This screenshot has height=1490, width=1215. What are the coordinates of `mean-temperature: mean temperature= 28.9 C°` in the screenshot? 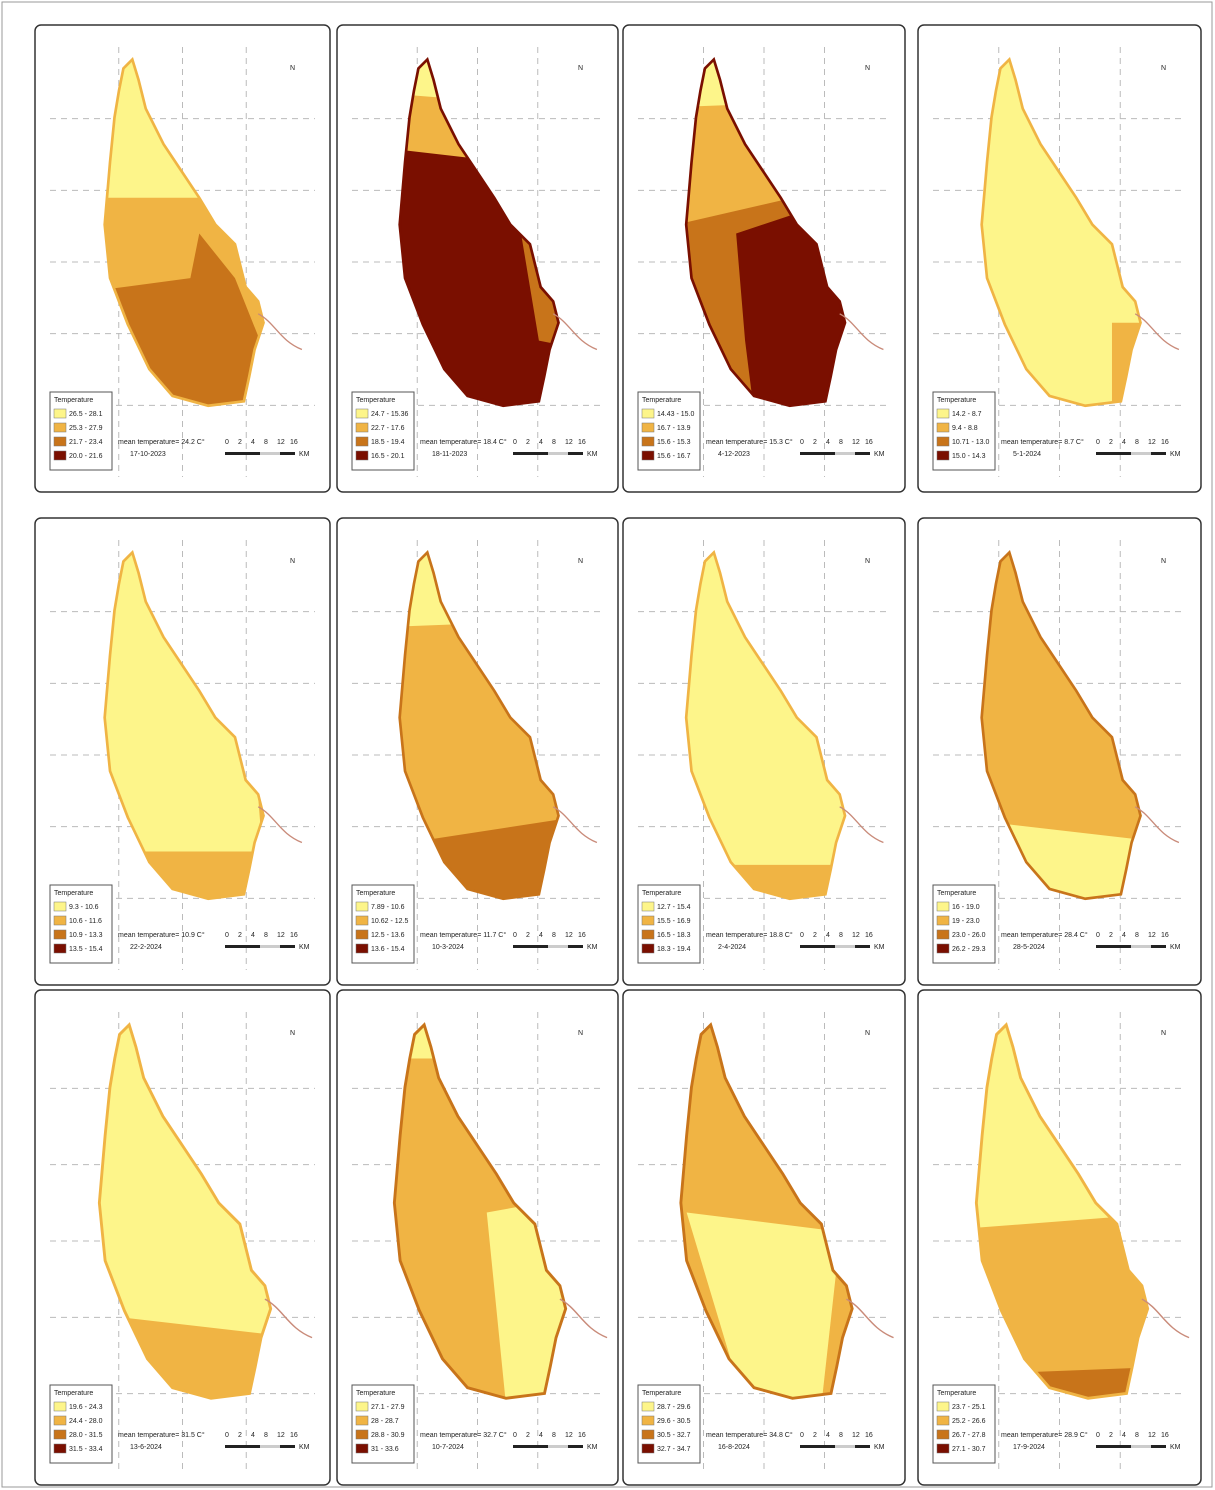 It's located at (1044, 1435).